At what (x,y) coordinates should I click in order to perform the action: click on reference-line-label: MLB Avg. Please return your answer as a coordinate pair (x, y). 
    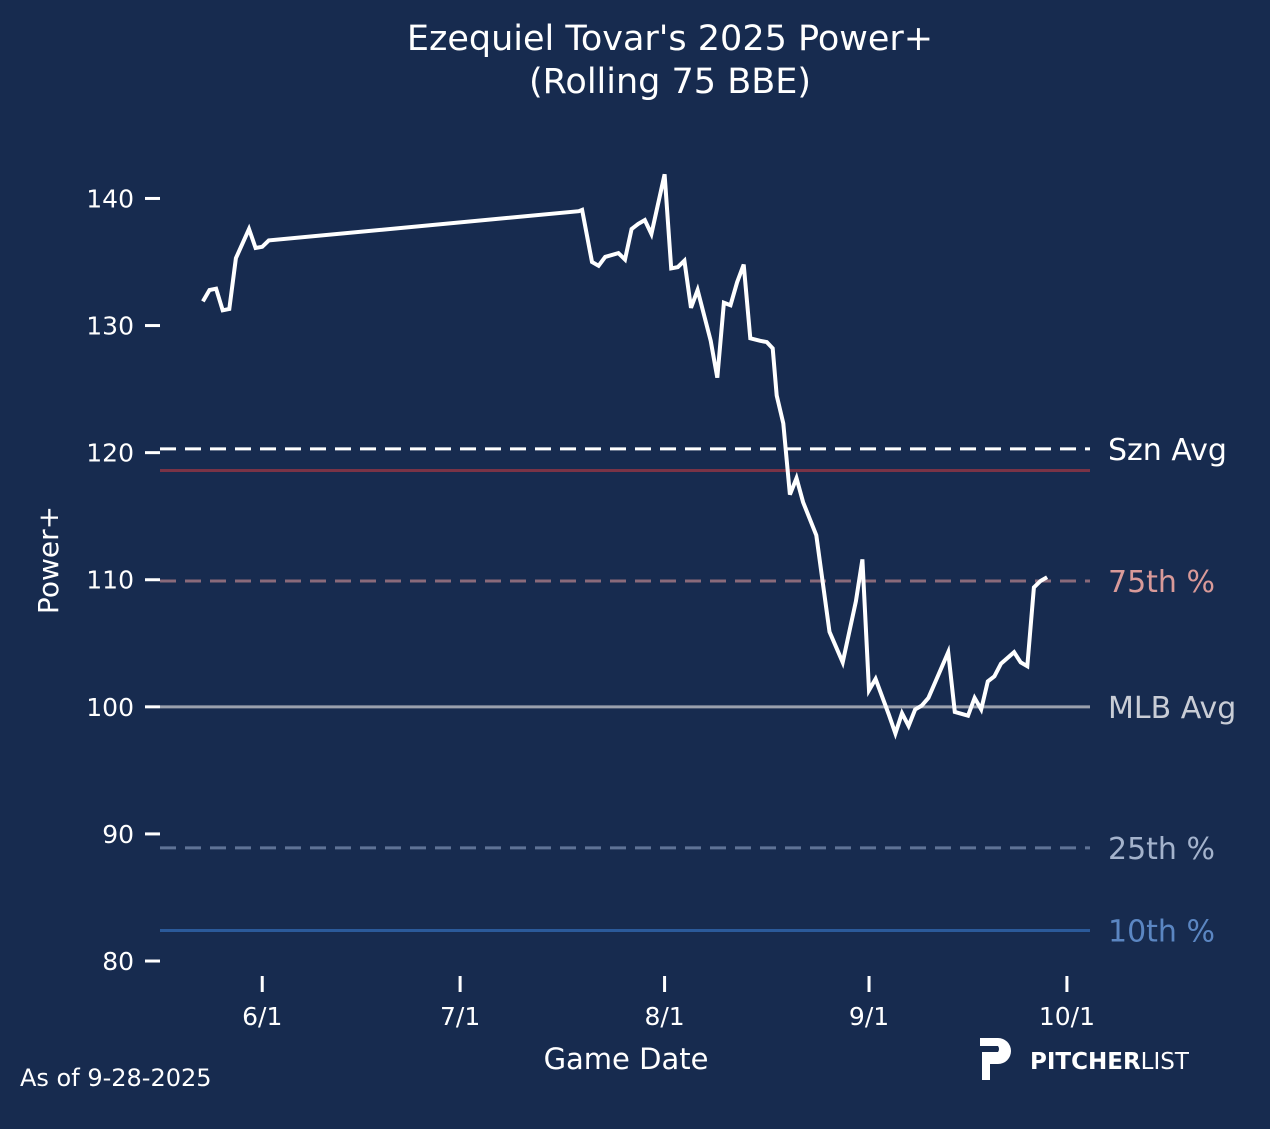
    Looking at the image, I should click on (1172, 708).